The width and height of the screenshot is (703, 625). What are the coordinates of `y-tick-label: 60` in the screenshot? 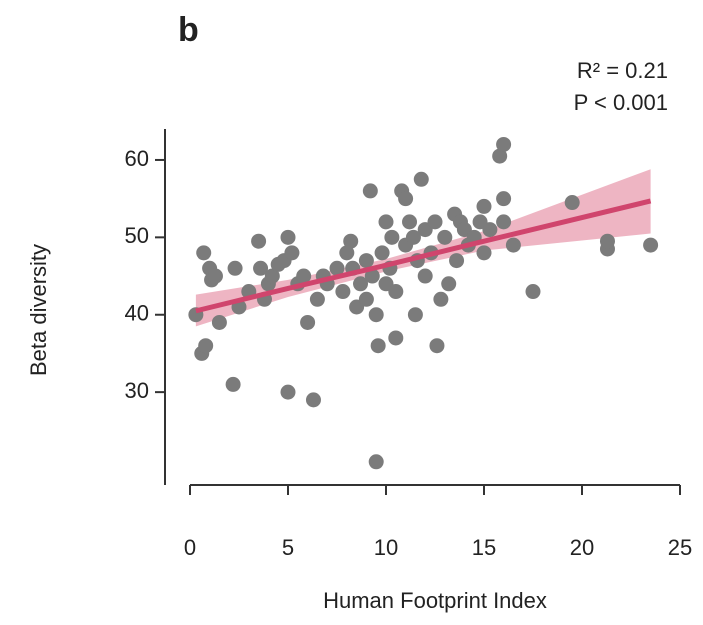 It's located at (137, 158).